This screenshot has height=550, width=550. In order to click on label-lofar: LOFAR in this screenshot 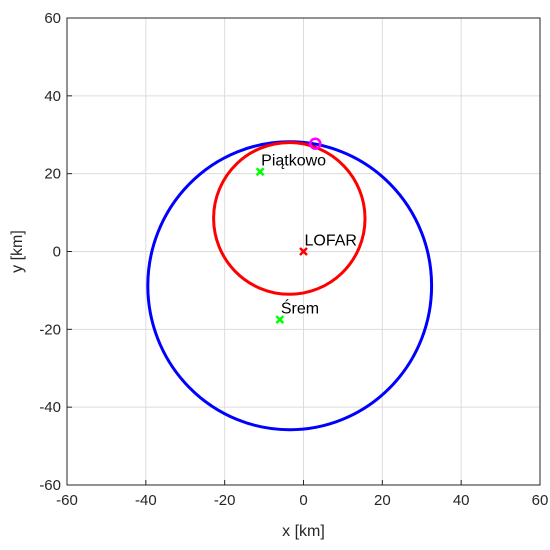, I will do `click(331, 241)`.